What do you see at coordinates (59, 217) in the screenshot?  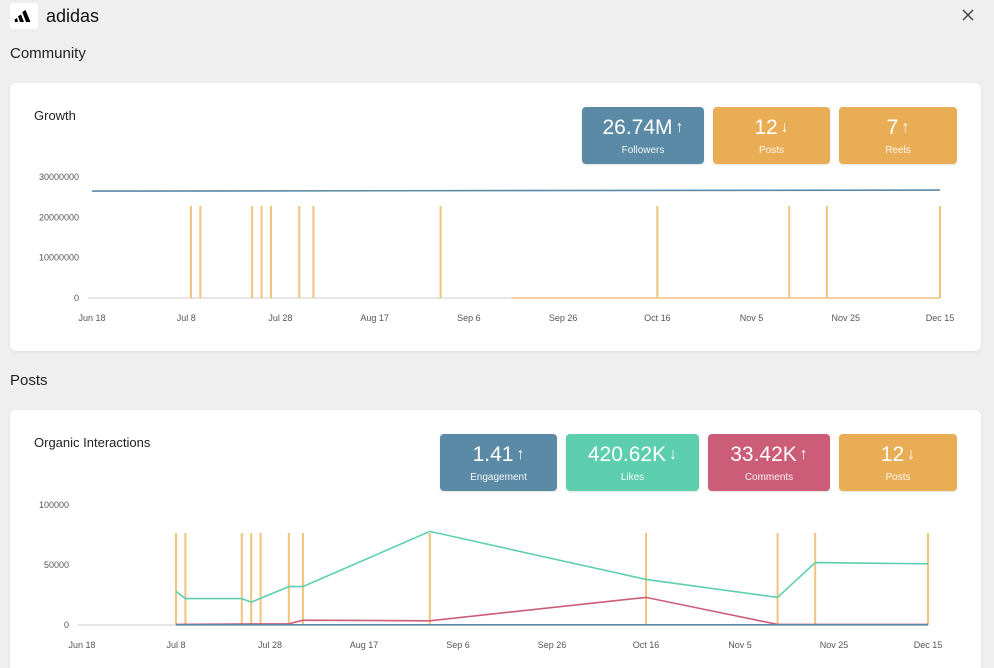 I see `y-tick-label: 20000000` at bounding box center [59, 217].